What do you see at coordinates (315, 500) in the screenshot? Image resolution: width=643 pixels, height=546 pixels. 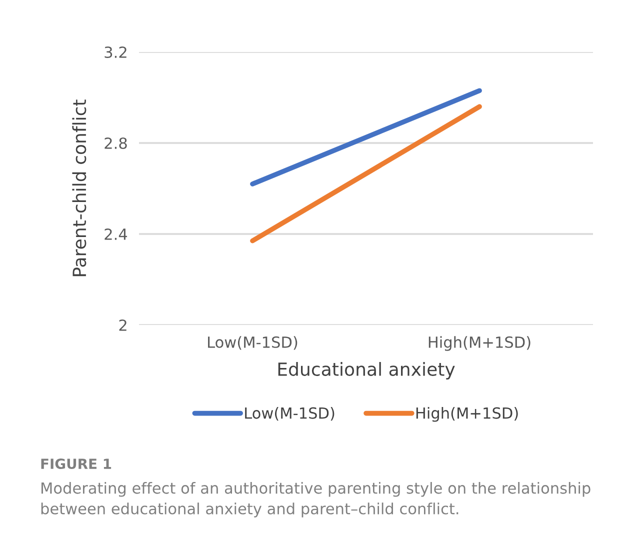 I see `text: Moderating effect of an authoritative parenting style on the relationship between educational anxiety and parent–child conflict.` at bounding box center [315, 500].